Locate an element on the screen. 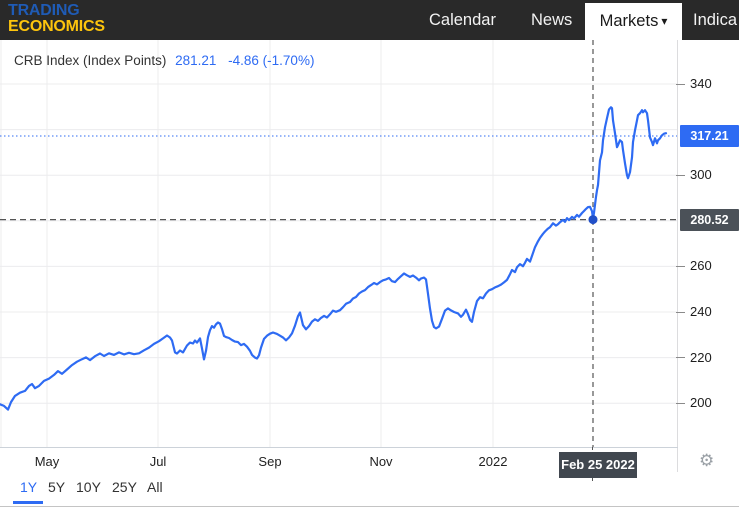 The image size is (739, 510). nav-item-markets-label: Markets is located at coordinates (629, 21).